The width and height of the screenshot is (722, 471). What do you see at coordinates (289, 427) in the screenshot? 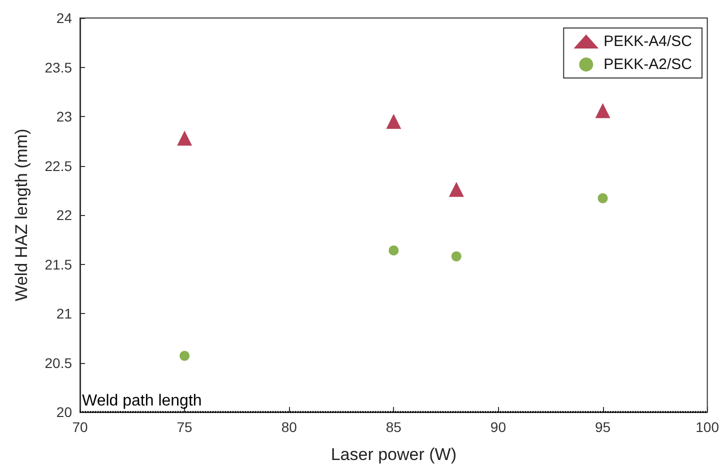
I see `x-tick-label: 80` at bounding box center [289, 427].